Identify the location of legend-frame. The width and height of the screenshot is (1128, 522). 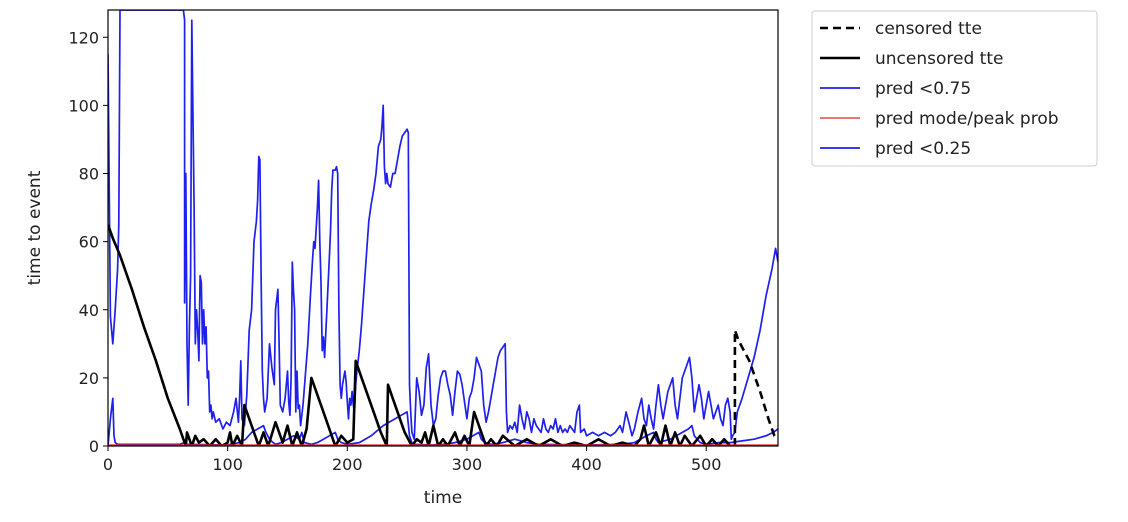
(954, 88).